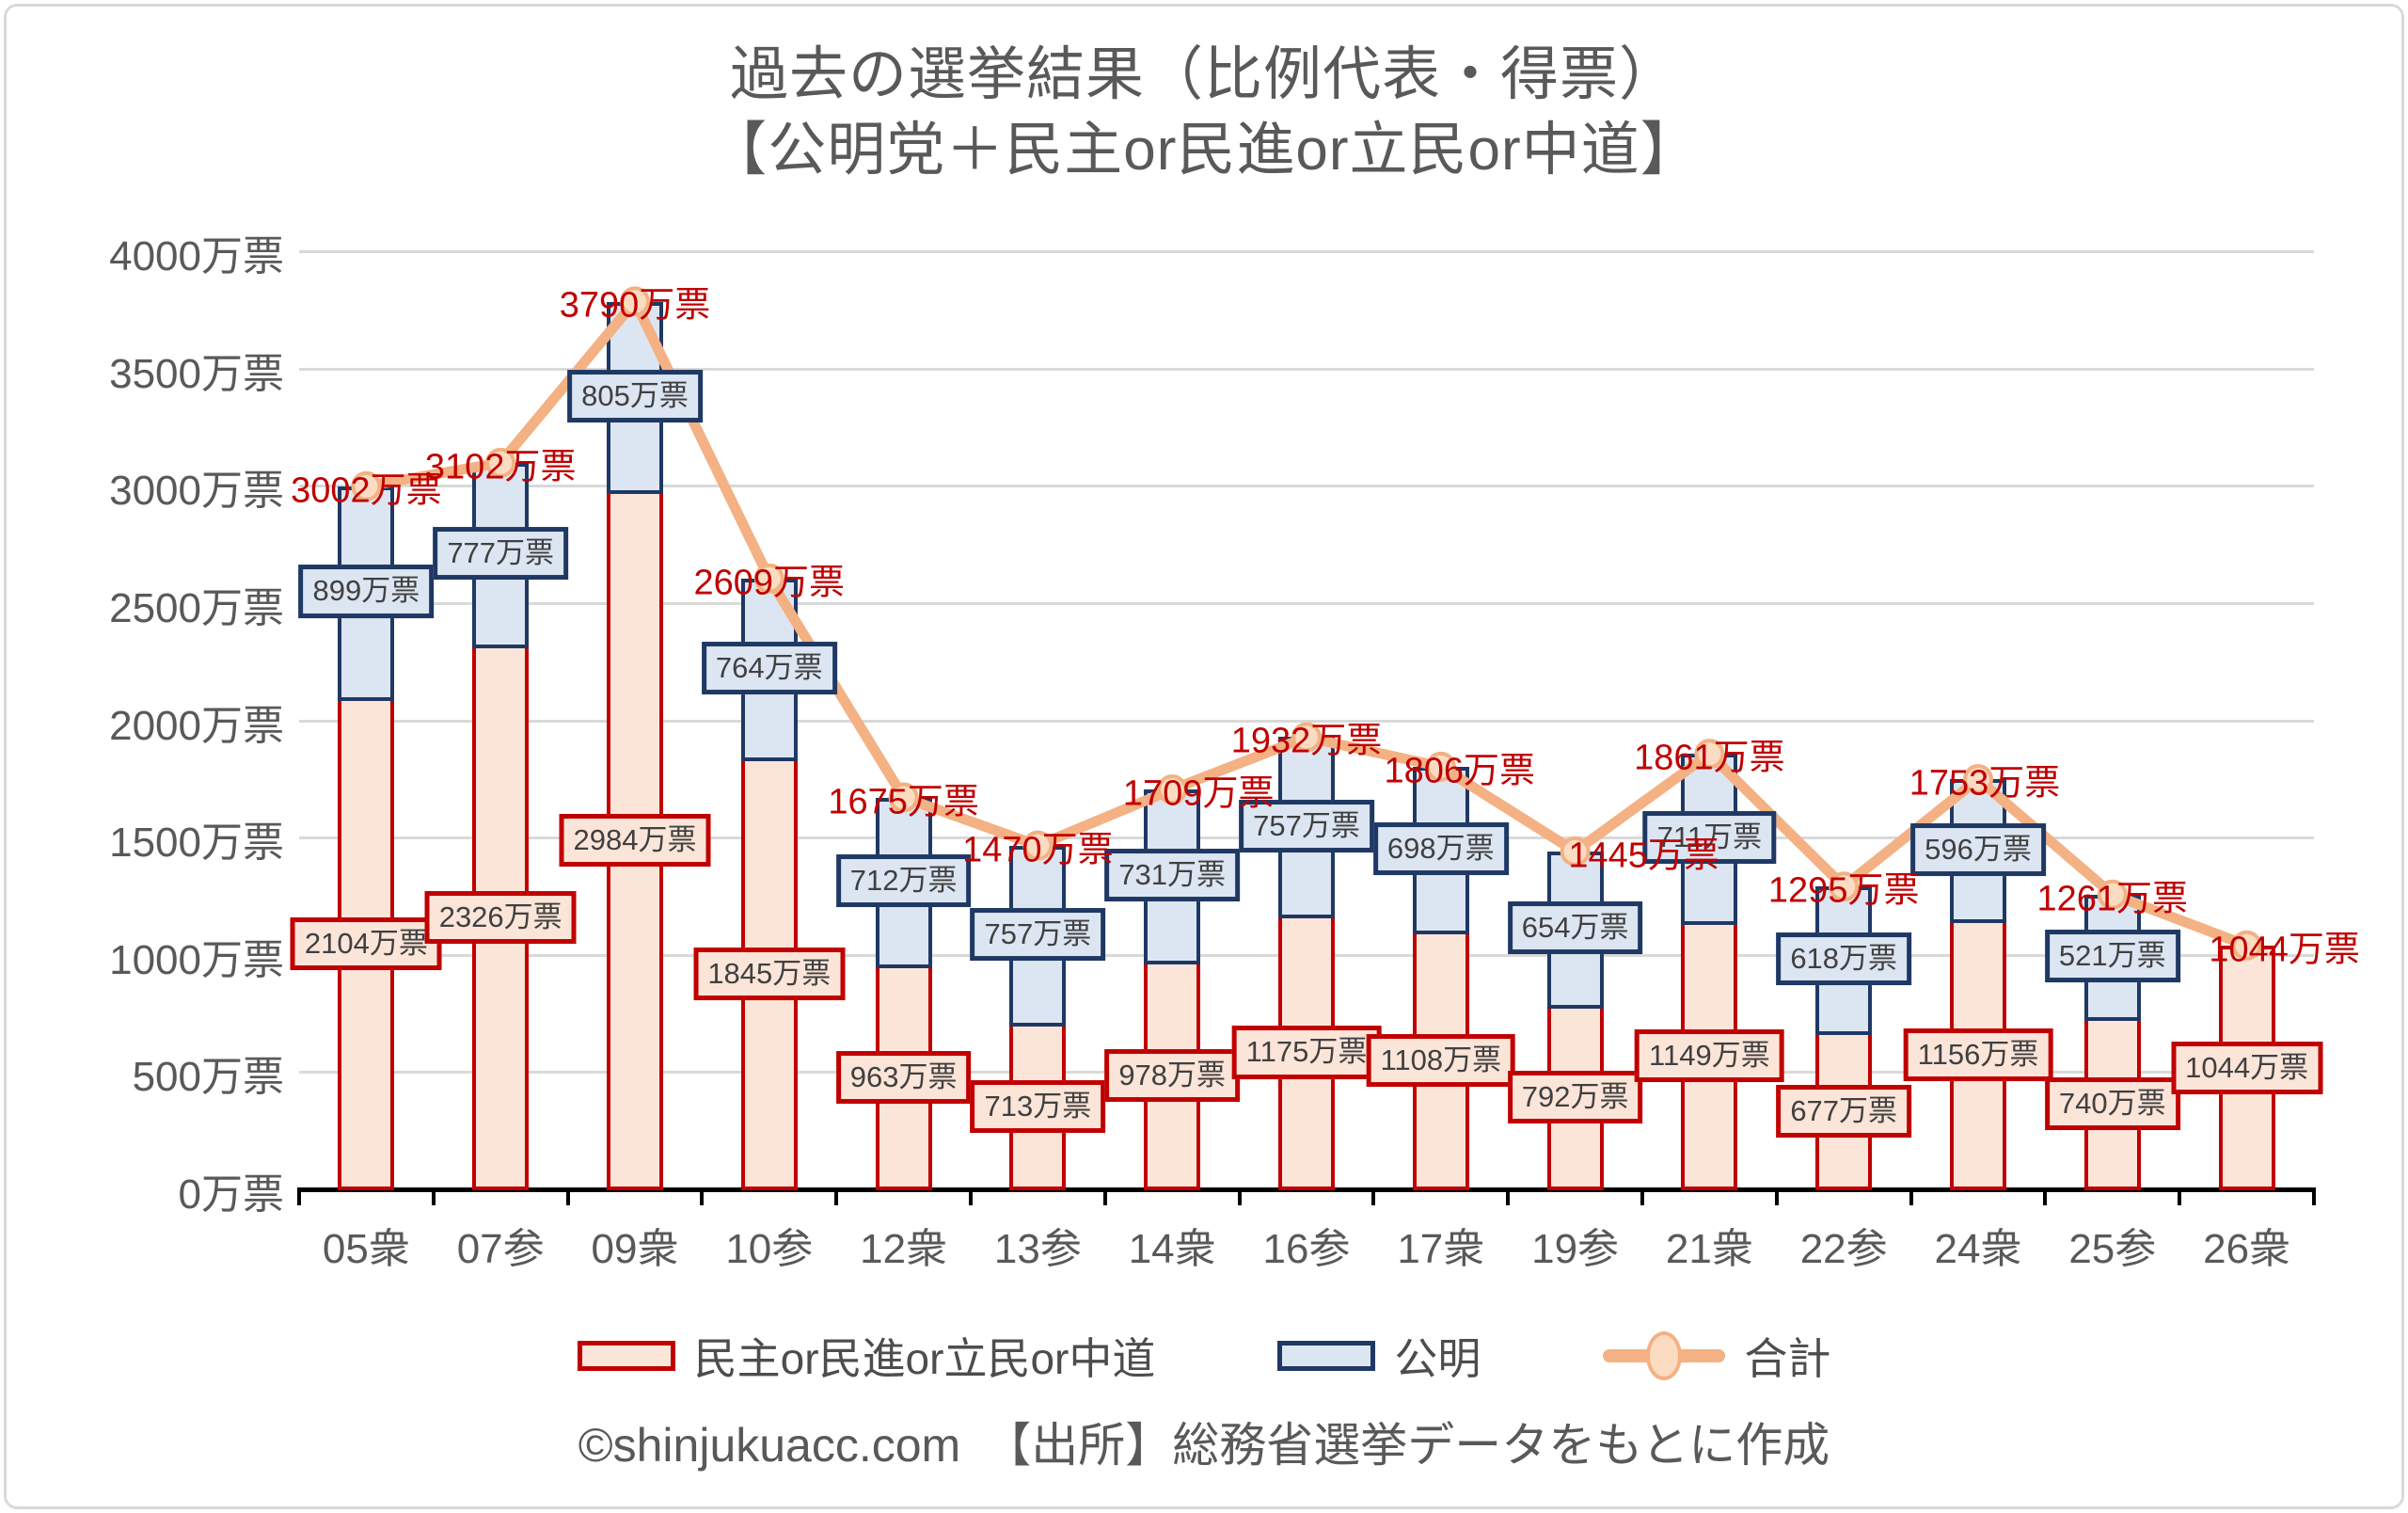  Describe the element at coordinates (769, 667) in the screenshot. I see `bar-label-komei: 764万票` at that location.